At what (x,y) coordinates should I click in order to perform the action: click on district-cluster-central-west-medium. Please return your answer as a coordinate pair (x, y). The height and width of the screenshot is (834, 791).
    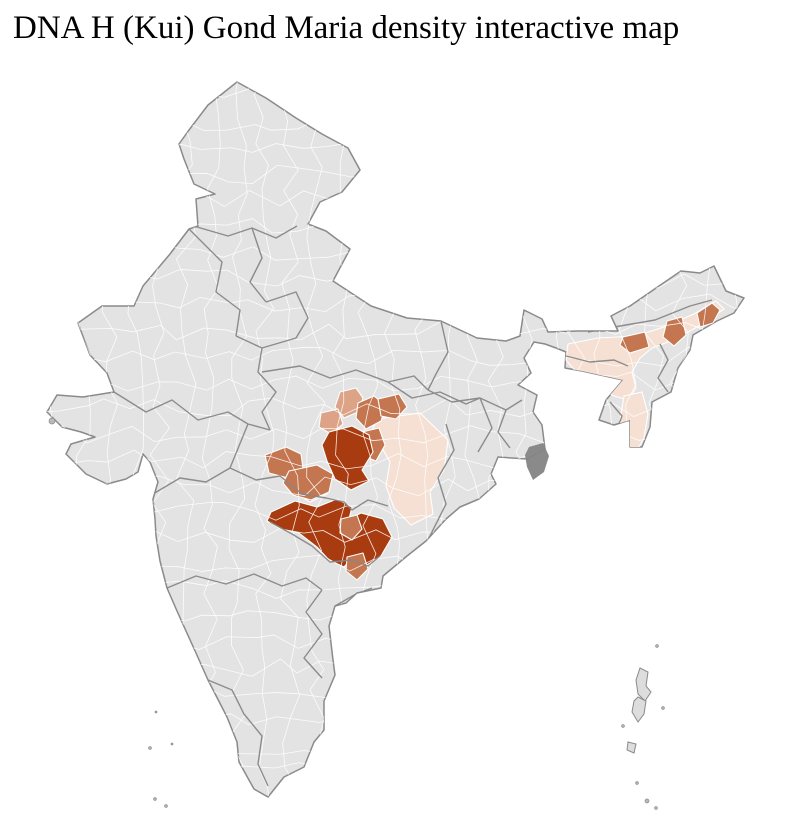
    Looking at the image, I should click on (308, 482).